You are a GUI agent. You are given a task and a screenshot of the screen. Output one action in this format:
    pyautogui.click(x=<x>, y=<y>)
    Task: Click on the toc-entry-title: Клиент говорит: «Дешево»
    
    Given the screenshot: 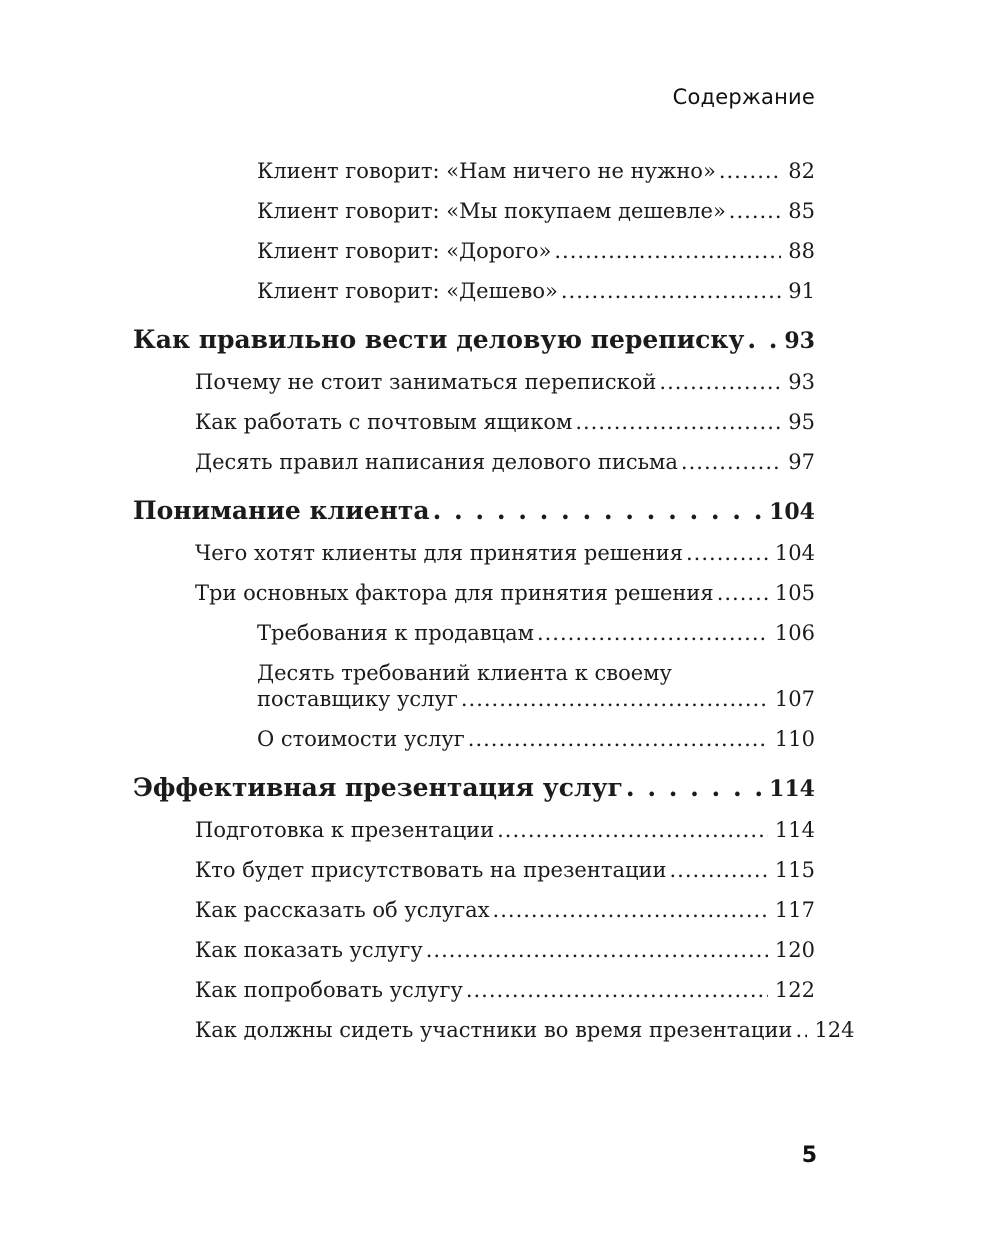 What is the action you would take?
    pyautogui.click(x=407, y=291)
    